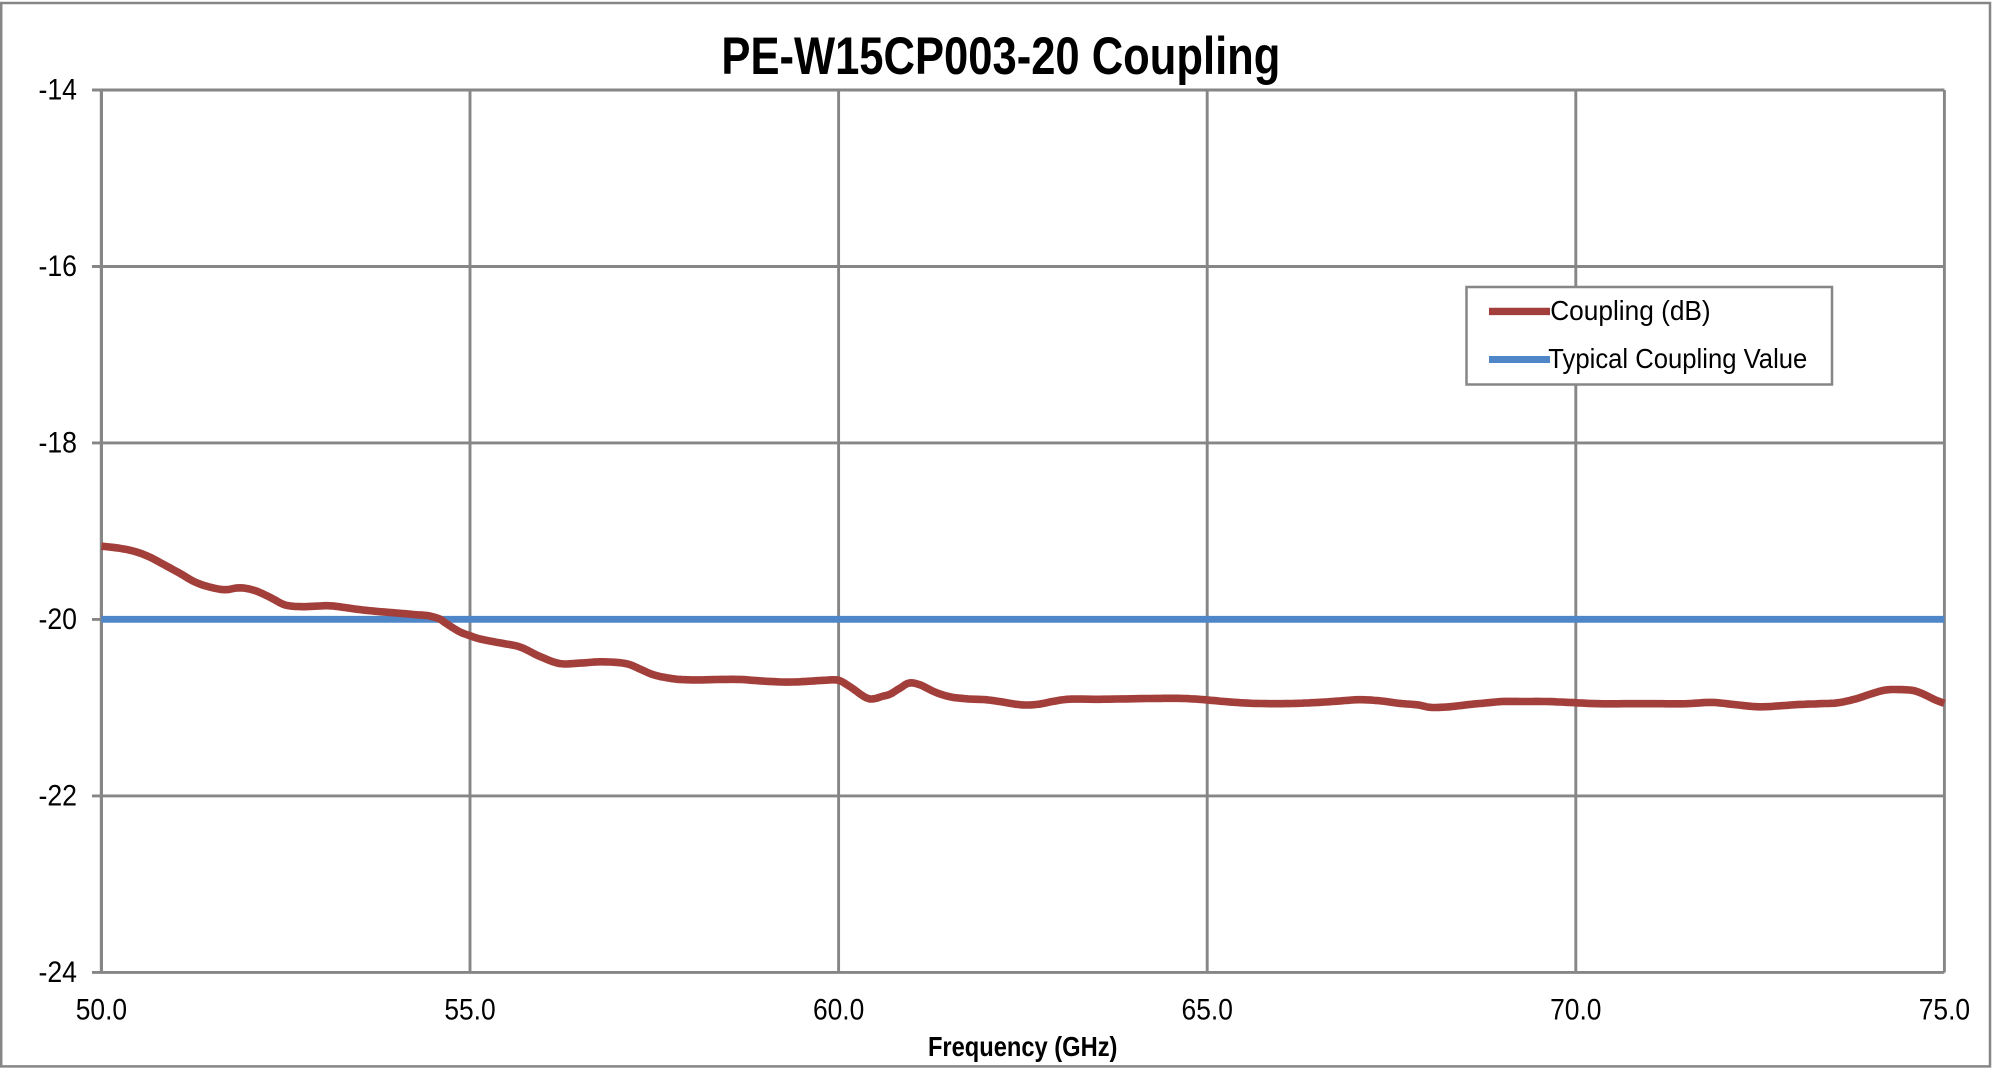 The image size is (1994, 1076). Describe the element at coordinates (1944, 1010) in the screenshot. I see `svg-text: 75.0` at that location.